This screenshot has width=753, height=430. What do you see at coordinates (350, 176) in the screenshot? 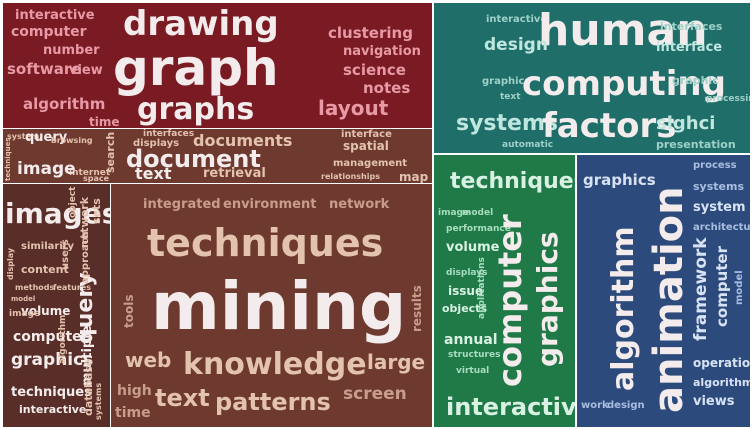
I see `word: relationships` at bounding box center [350, 176].